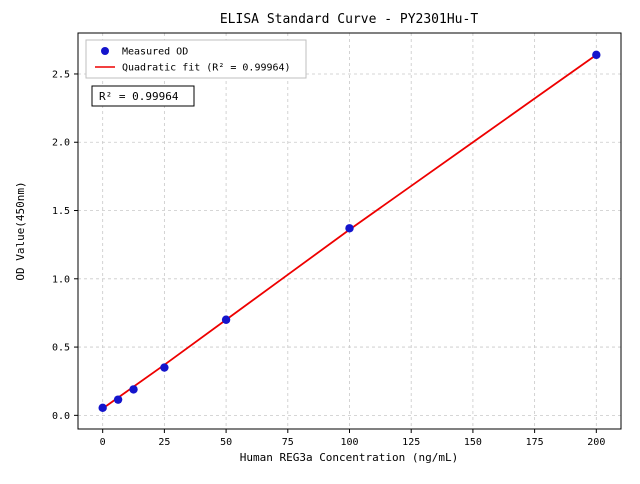  Describe the element at coordinates (139, 96) in the screenshot. I see `r-squared-text: R² = 0.99964` at that location.